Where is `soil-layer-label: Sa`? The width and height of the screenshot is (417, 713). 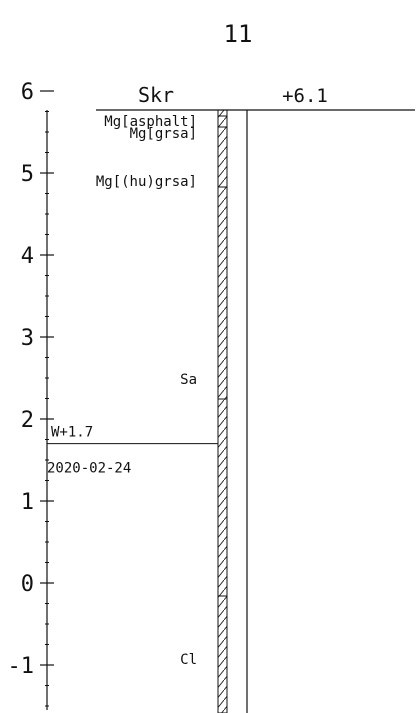 soil-layer-label: Sa is located at coordinates (188, 380).